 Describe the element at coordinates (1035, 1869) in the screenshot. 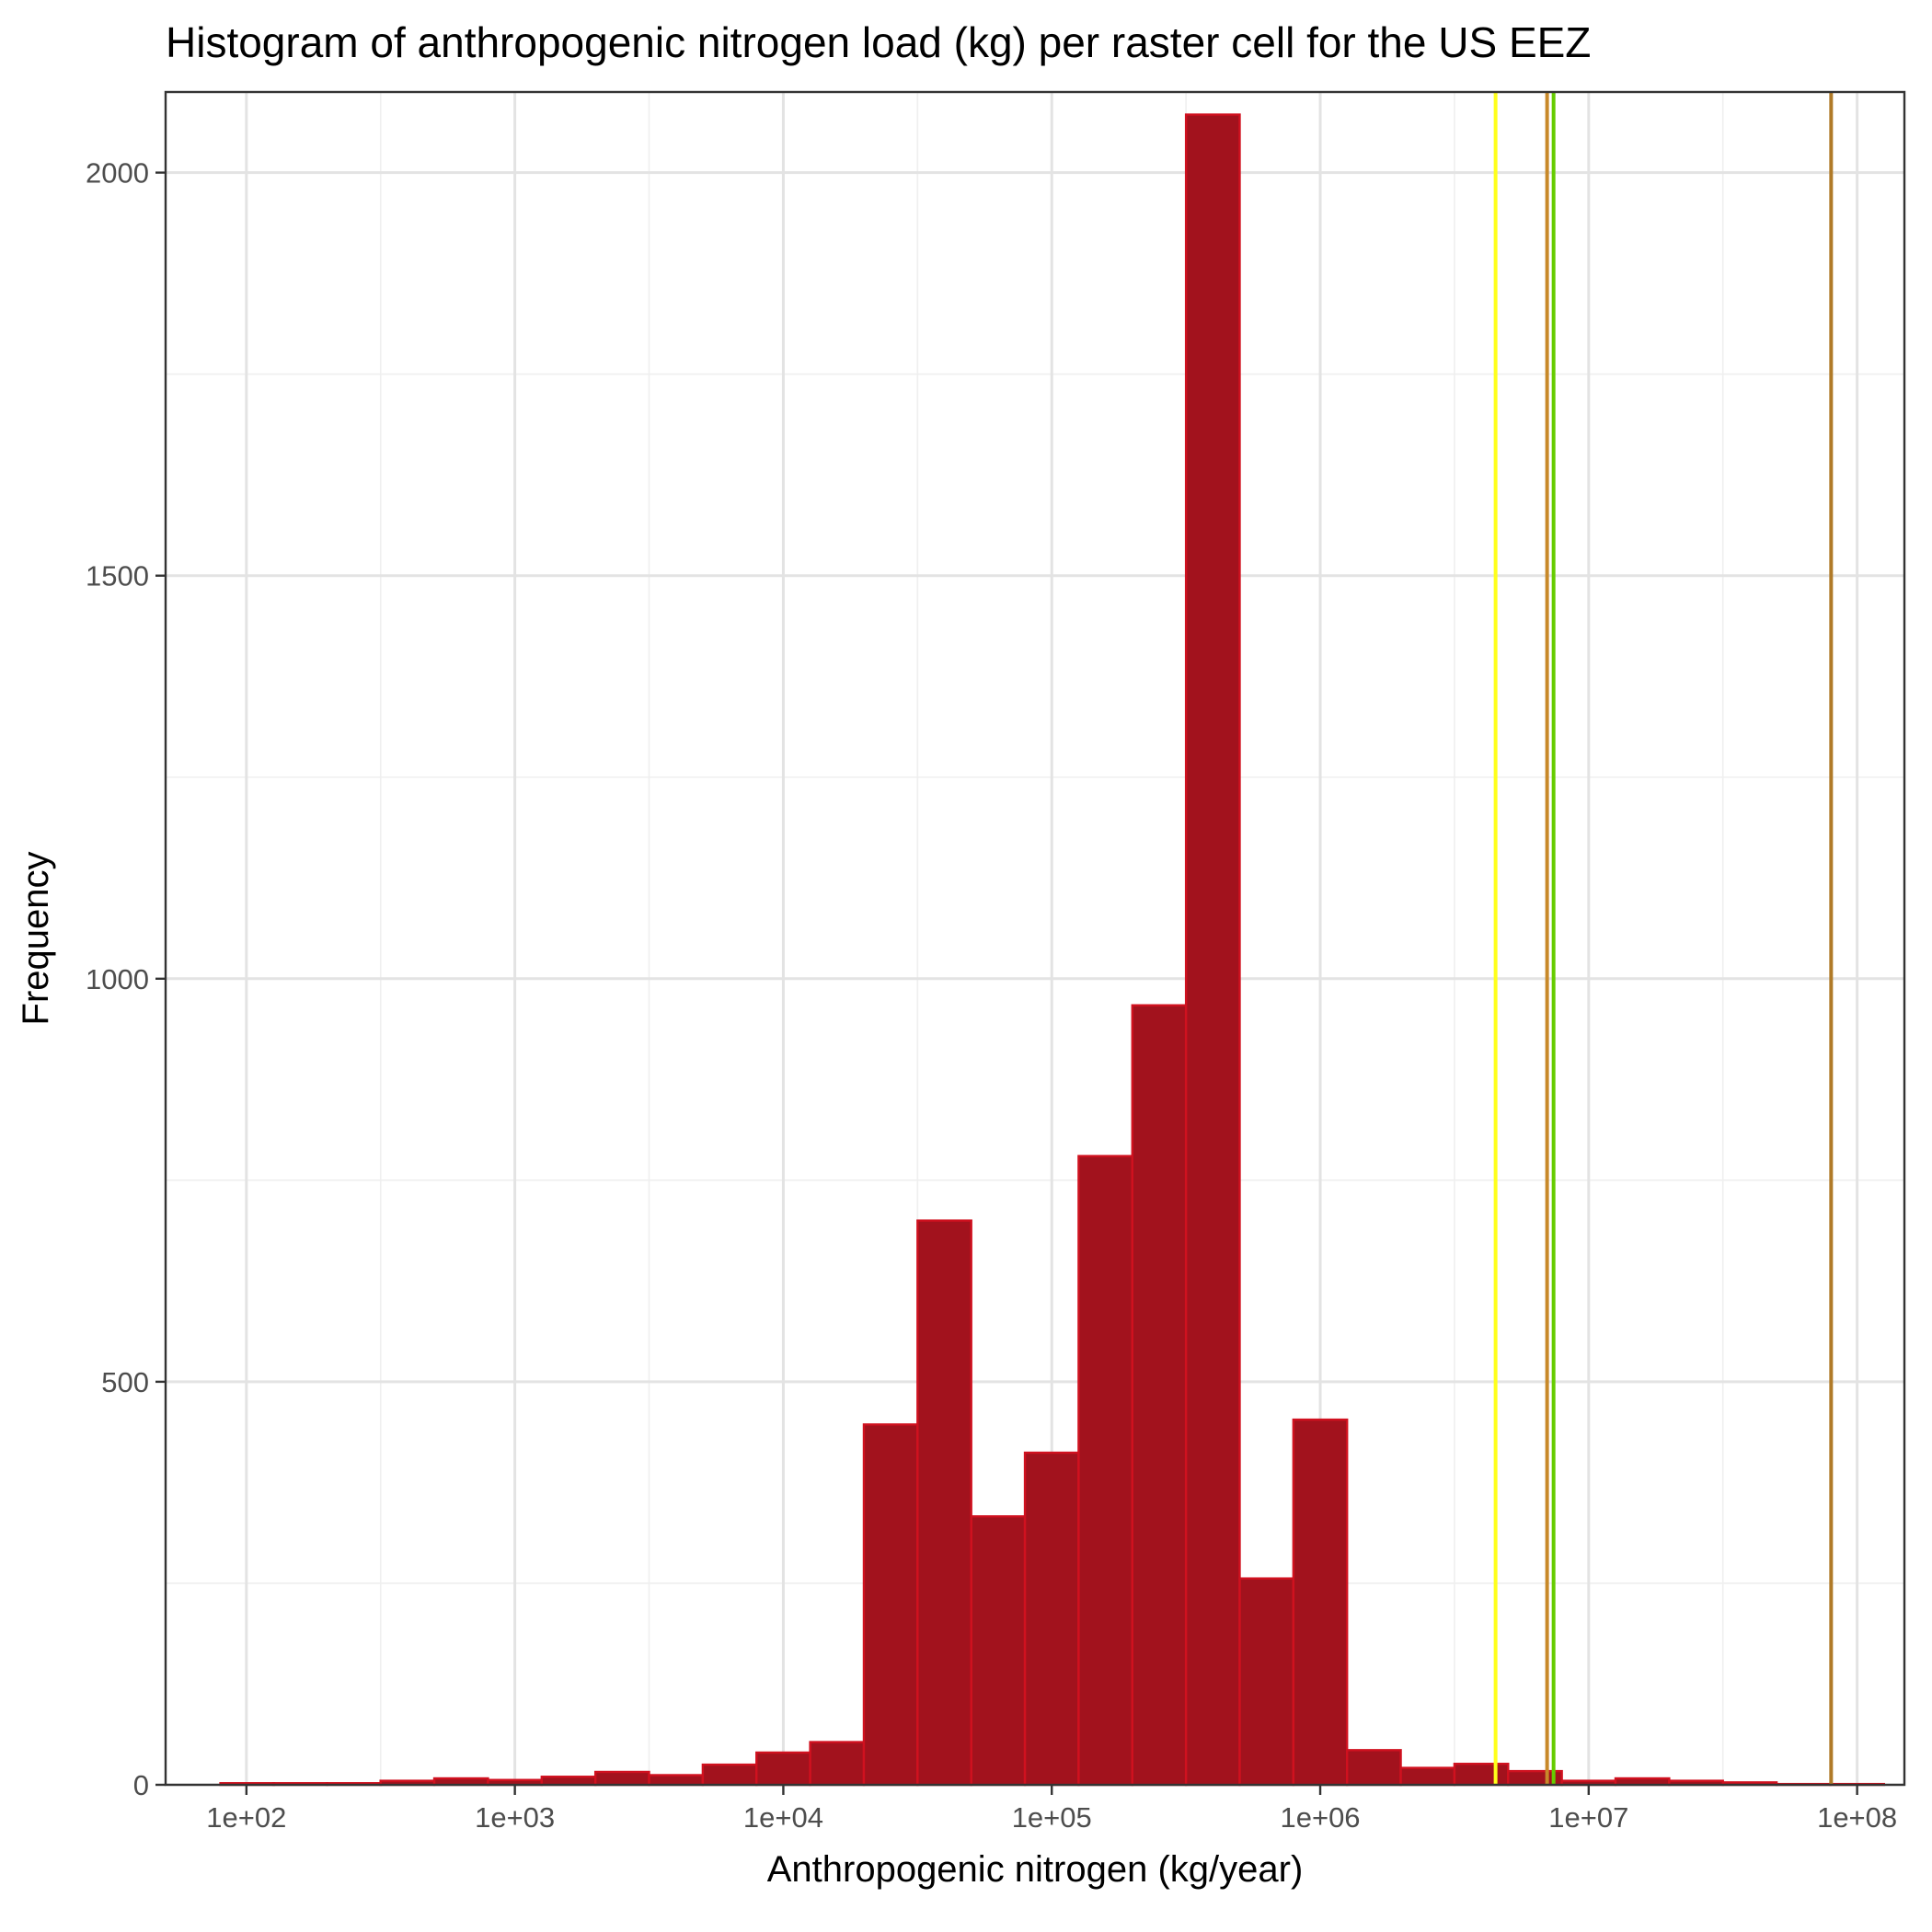

I see `x-axis-title: Anthropogenic nitrogen (kg/year)` at that location.